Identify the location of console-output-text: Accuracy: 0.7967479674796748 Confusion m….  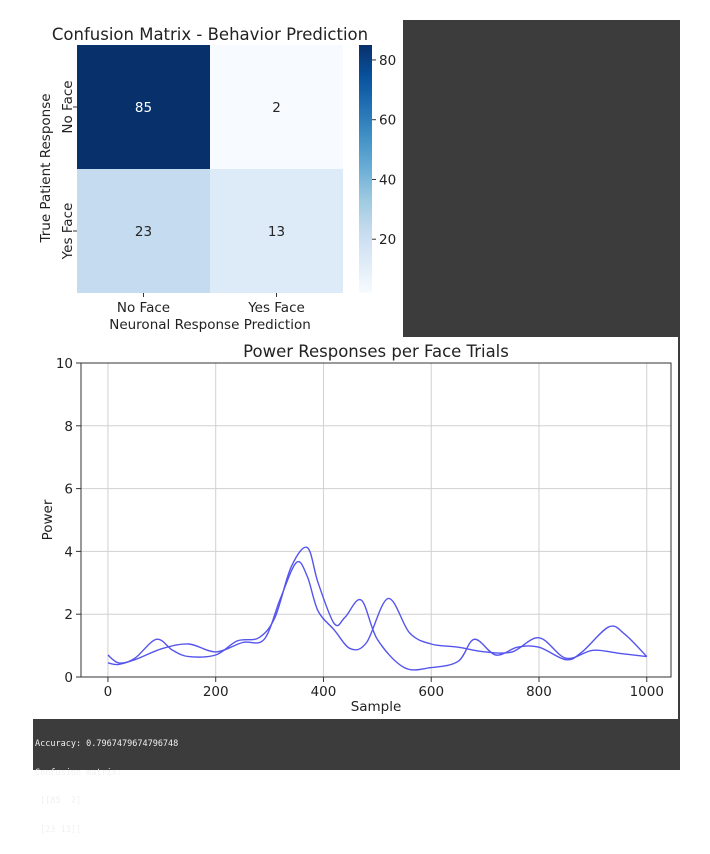
(106, 787).